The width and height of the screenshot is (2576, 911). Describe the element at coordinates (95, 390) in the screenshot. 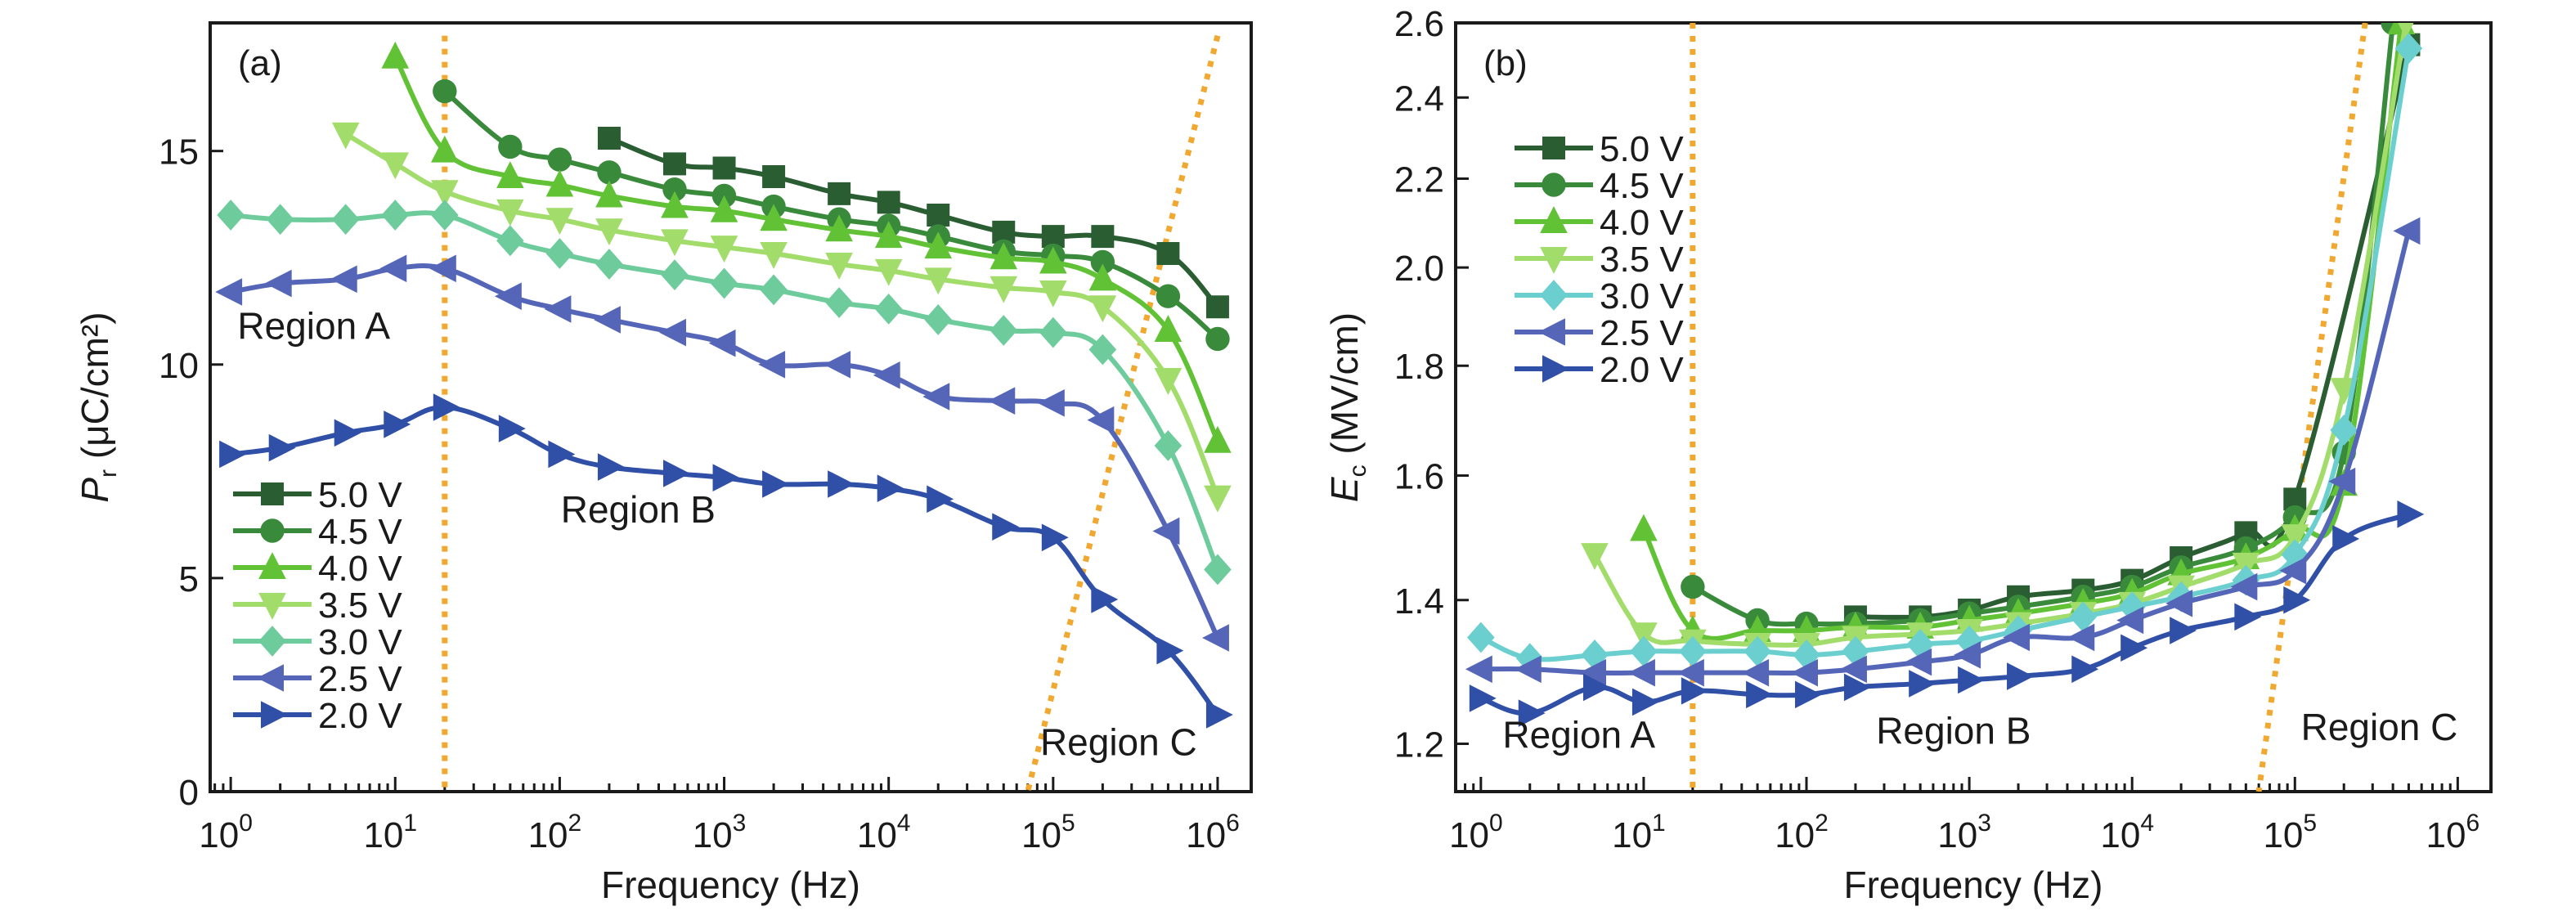

I see `y-axis-unit: (μC/cm²)` at that location.